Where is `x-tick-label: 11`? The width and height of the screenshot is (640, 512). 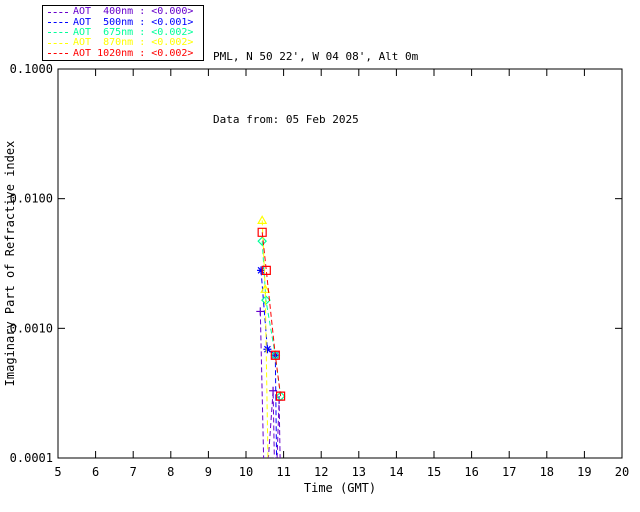
x-tick-label: 11 is located at coordinates (283, 472).